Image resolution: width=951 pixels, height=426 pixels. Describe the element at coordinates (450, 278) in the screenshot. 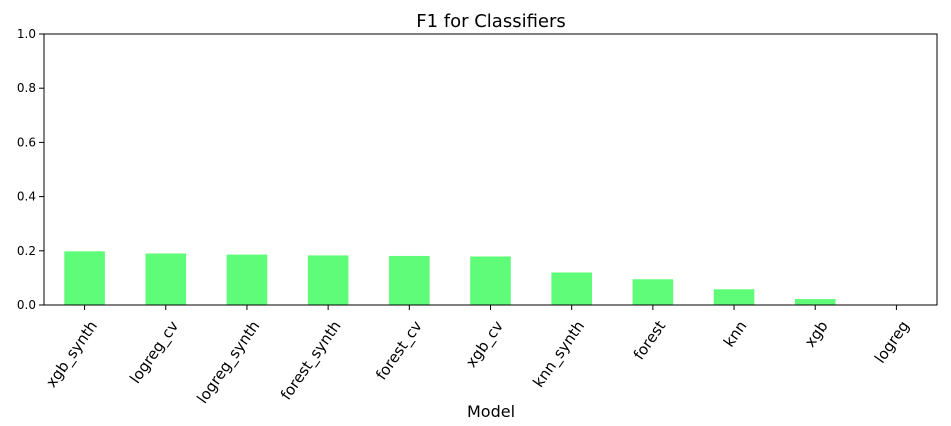

I see `bars-group` at that location.